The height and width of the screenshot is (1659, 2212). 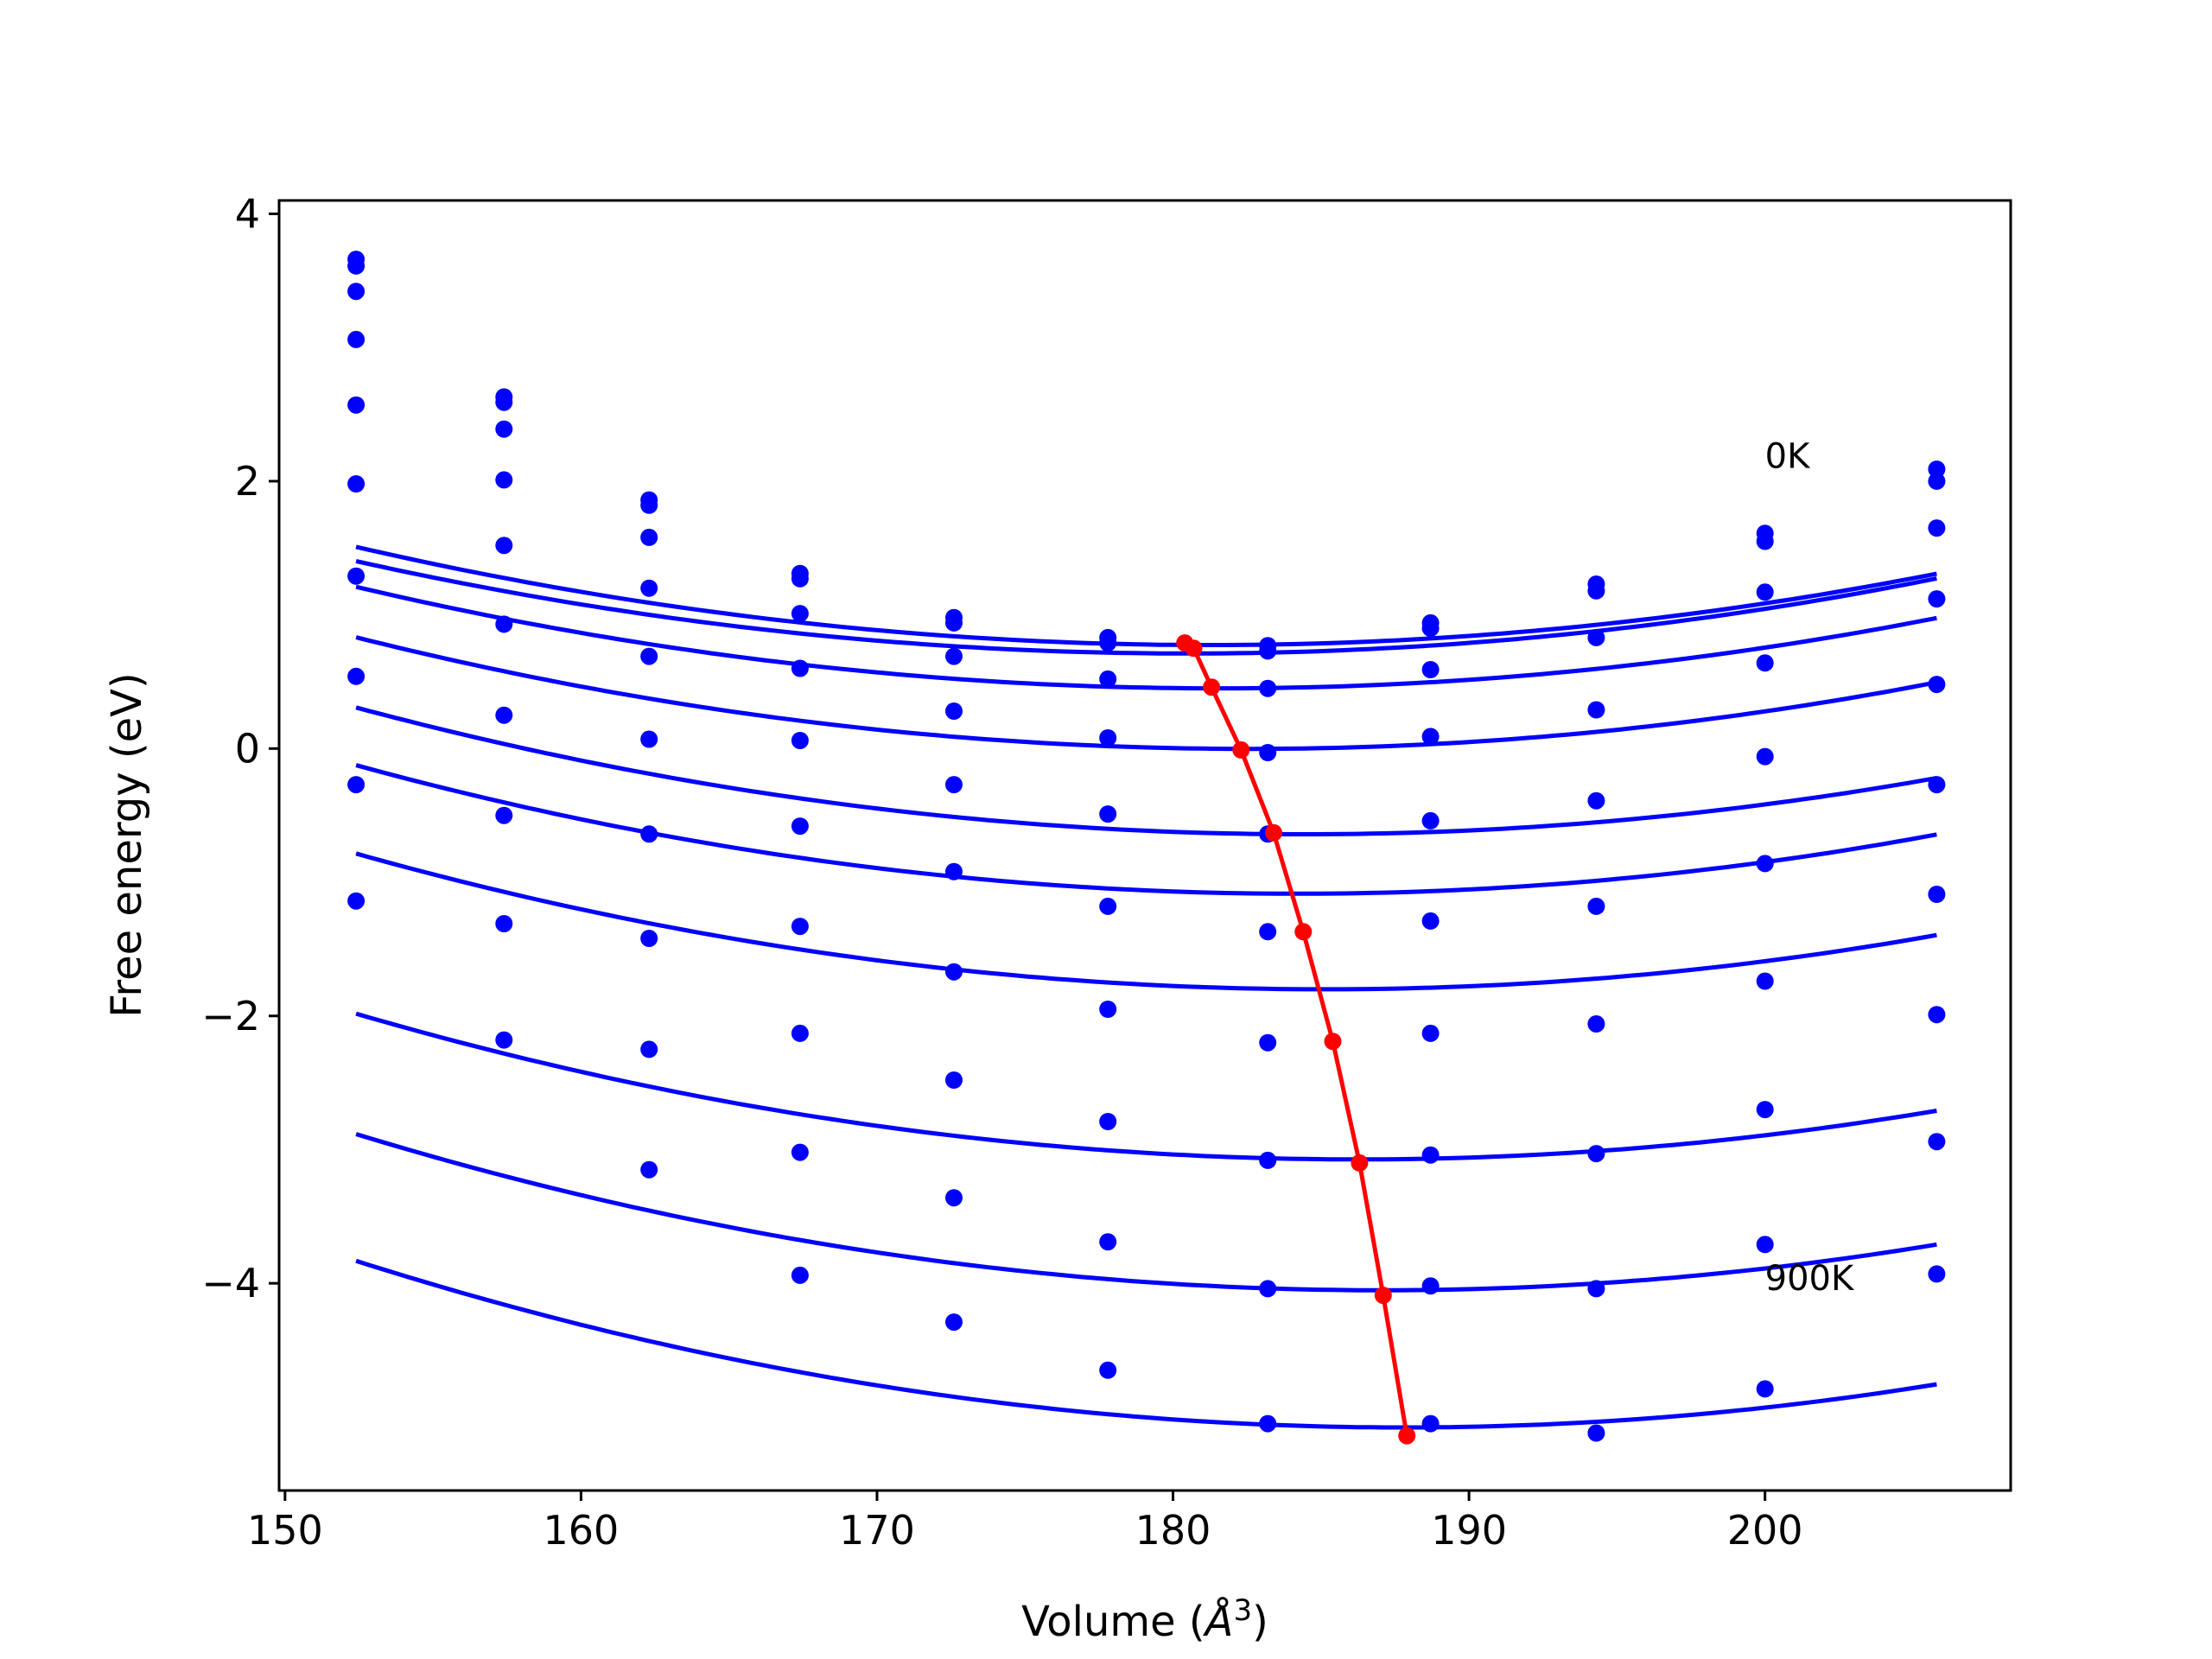 What do you see at coordinates (1810, 1279) in the screenshot?
I see `annotation-900k: 900K` at bounding box center [1810, 1279].